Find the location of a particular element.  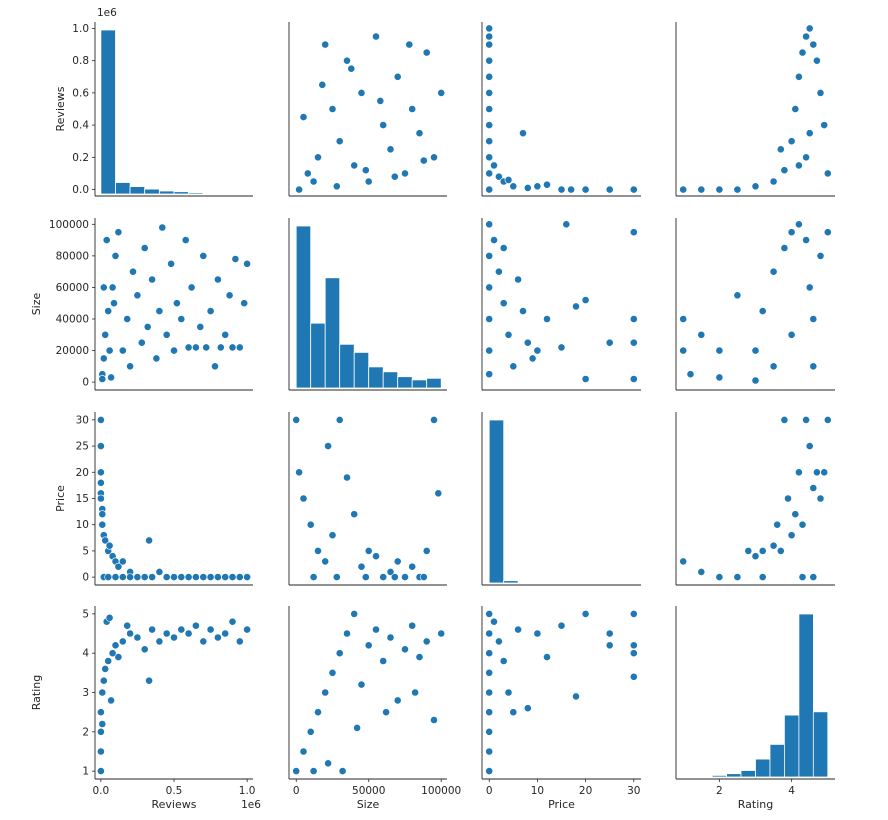

y-axis-label: Reviews is located at coordinates (60, 108).